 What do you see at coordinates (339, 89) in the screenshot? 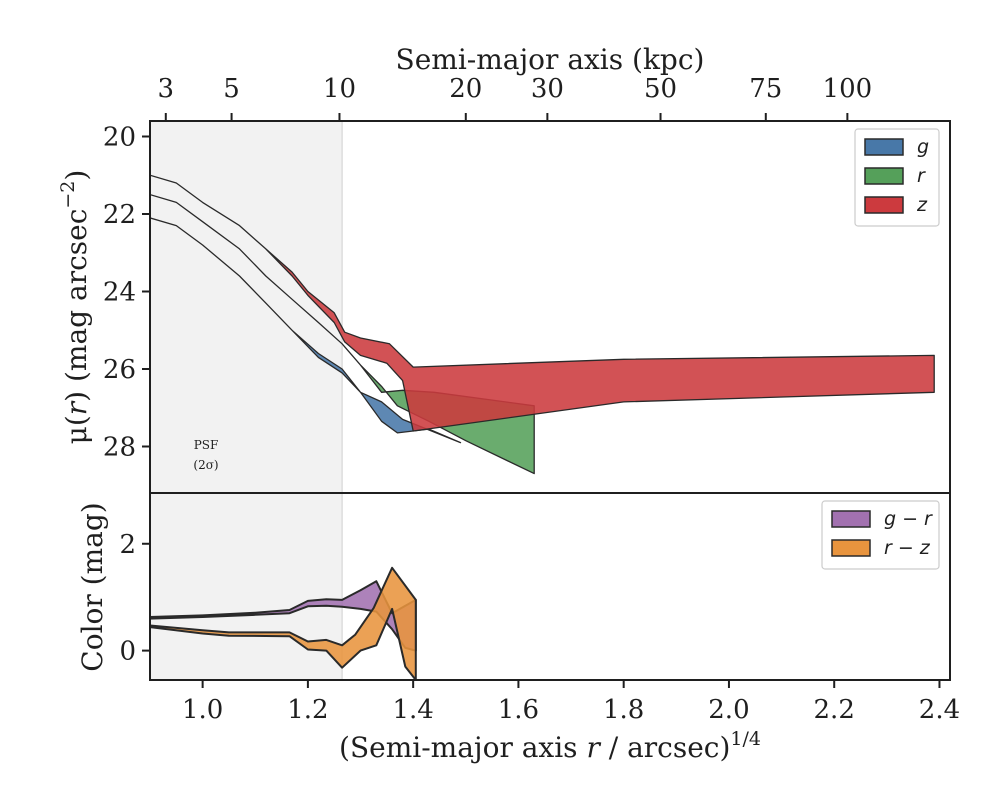
I see `top-axis-tick-label: 10` at bounding box center [339, 89].